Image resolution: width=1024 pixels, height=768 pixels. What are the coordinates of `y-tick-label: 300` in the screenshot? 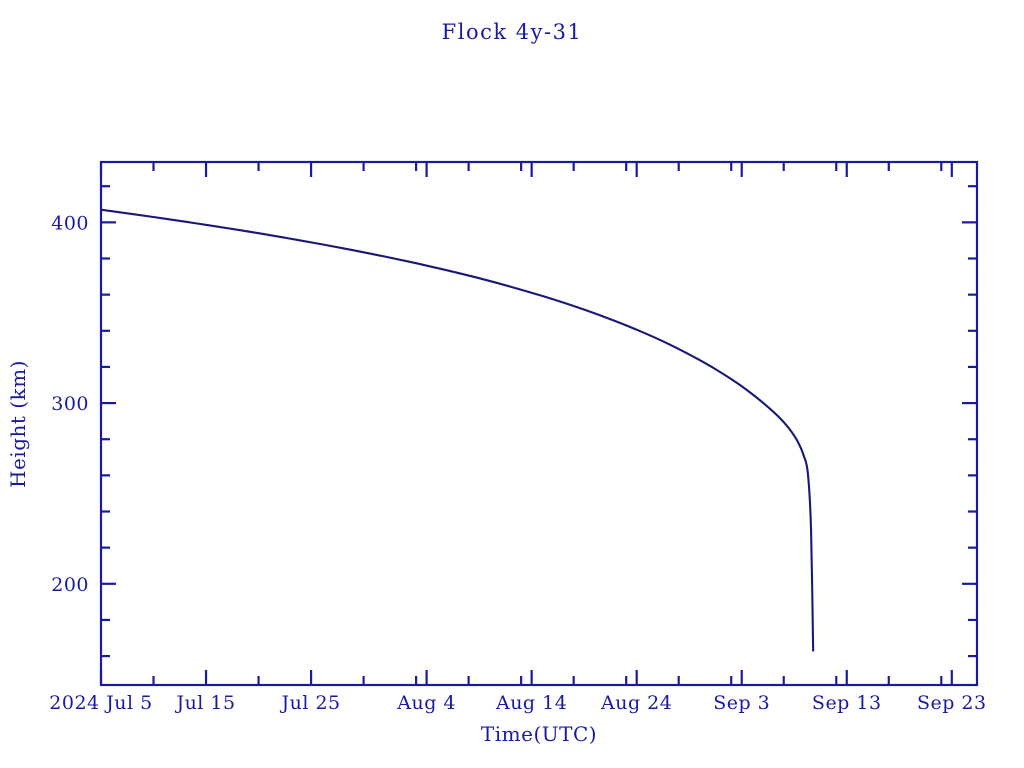 It's located at (70, 404).